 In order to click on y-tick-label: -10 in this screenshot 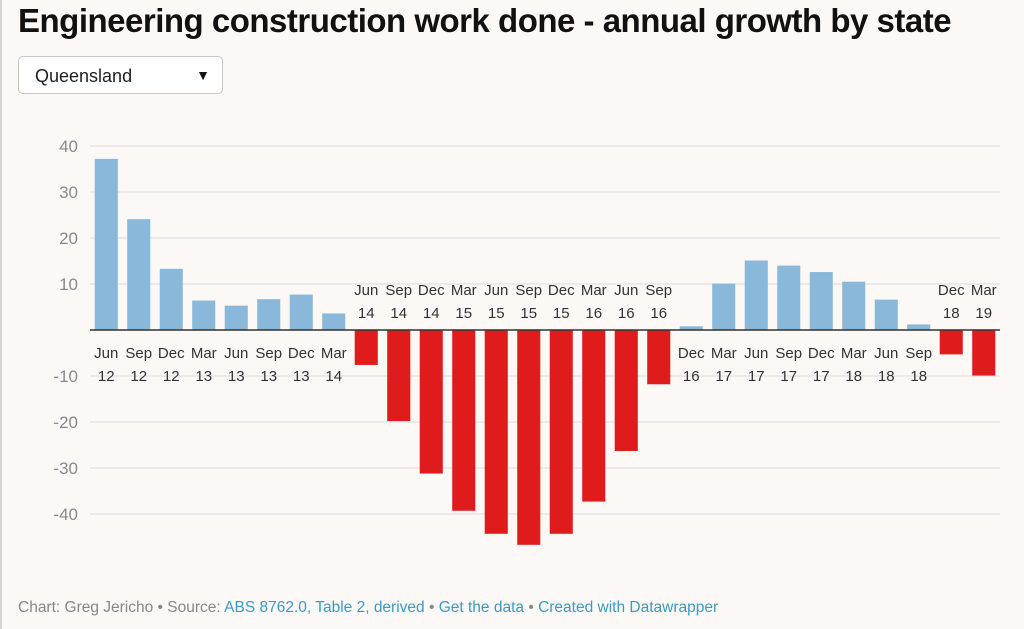, I will do `click(65, 376)`.